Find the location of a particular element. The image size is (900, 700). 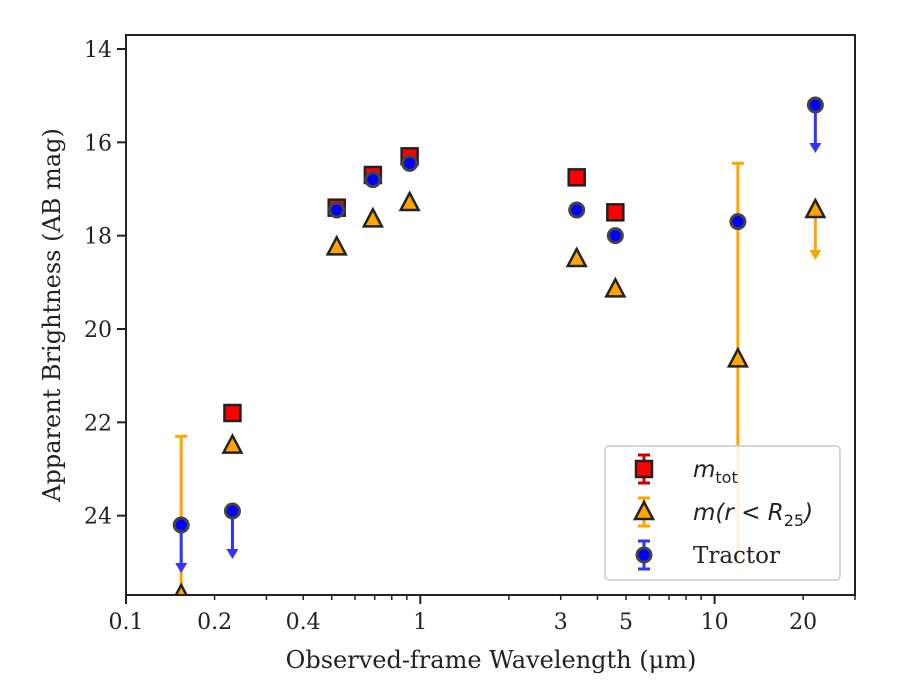

y-axis-title: Apparent Brightness (AB mag) is located at coordinates (52, 315).